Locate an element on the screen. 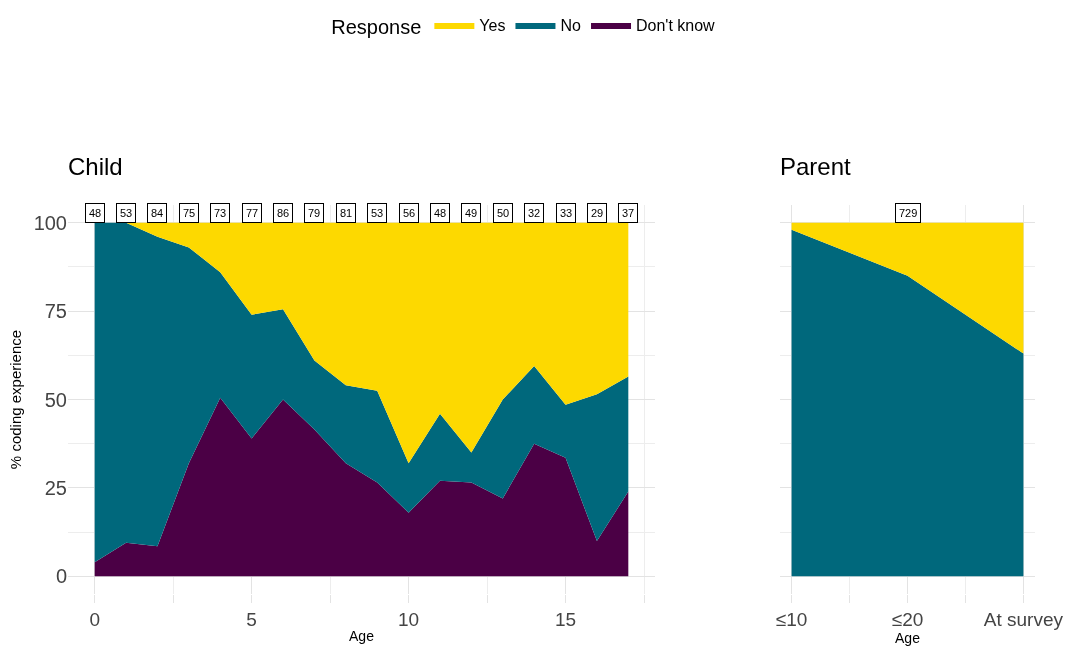 The height and width of the screenshot is (656, 1071). chart-title: Child is located at coordinates (95, 167).